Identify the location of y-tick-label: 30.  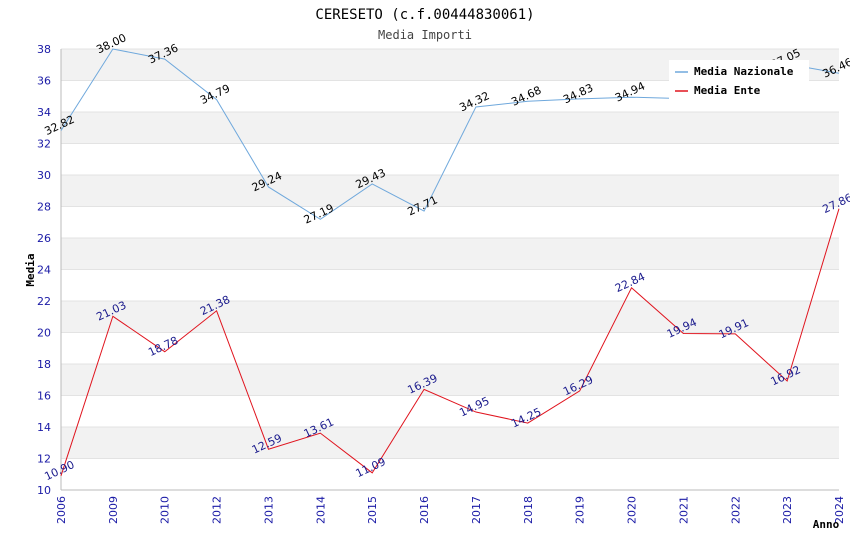
(44, 175).